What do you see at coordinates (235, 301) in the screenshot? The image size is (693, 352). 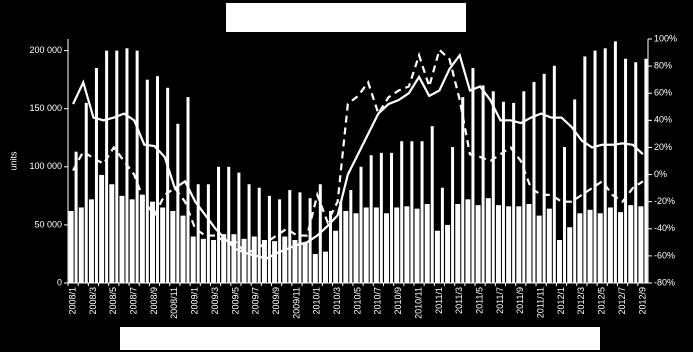 I see `x-tick-label: 2009/5` at bounding box center [235, 301].